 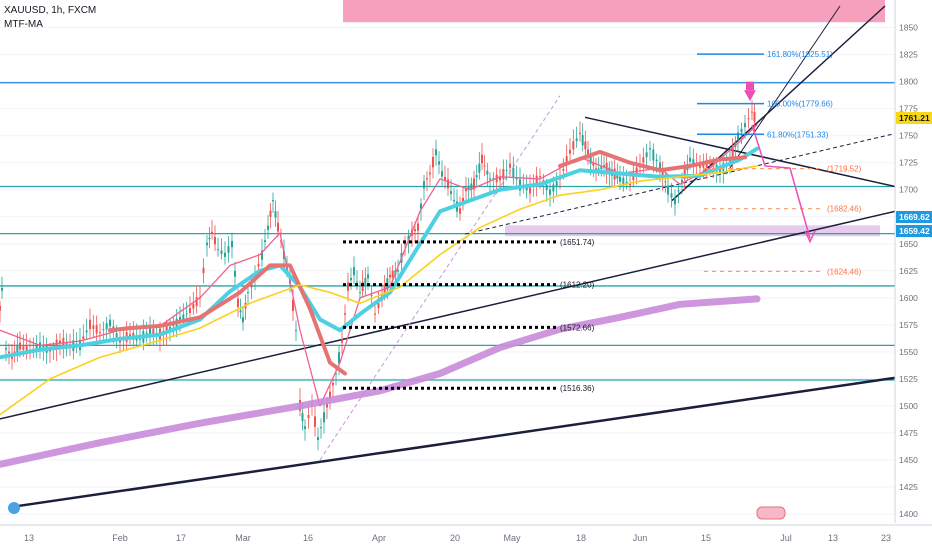 What do you see at coordinates (750, 86) in the screenshot?
I see `down-arrow-stem` at bounding box center [750, 86].